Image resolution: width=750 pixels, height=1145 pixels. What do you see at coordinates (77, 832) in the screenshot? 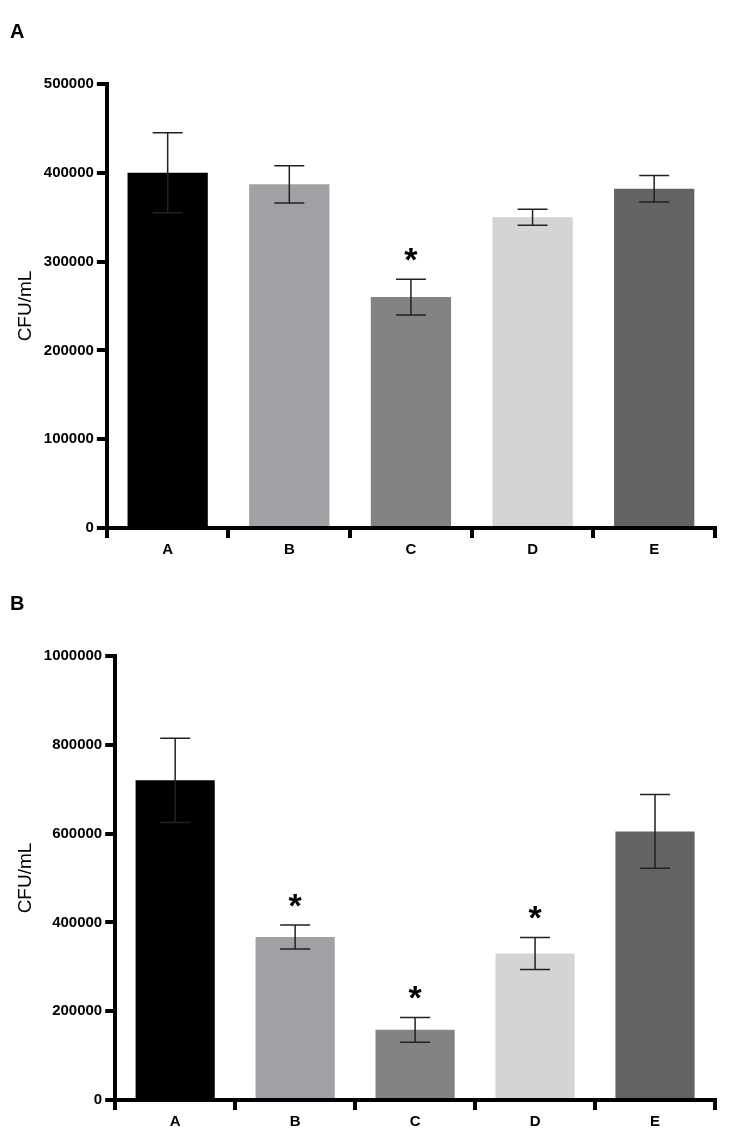
I see `y-tick-label: 600000` at bounding box center [77, 832].